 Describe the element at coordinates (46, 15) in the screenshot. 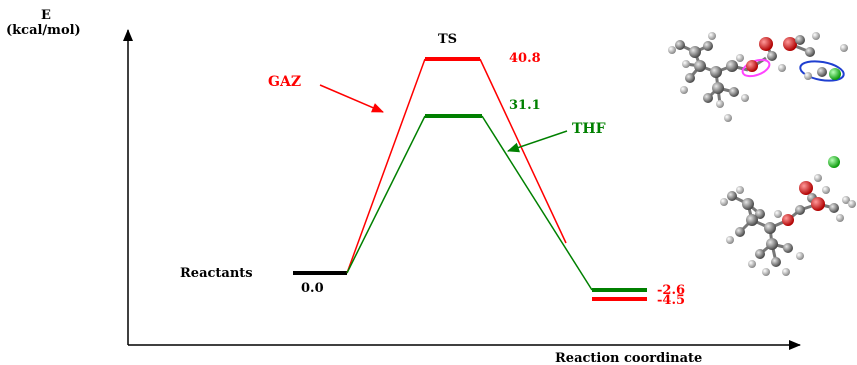

I see `y-axis-label-energy: E` at that location.